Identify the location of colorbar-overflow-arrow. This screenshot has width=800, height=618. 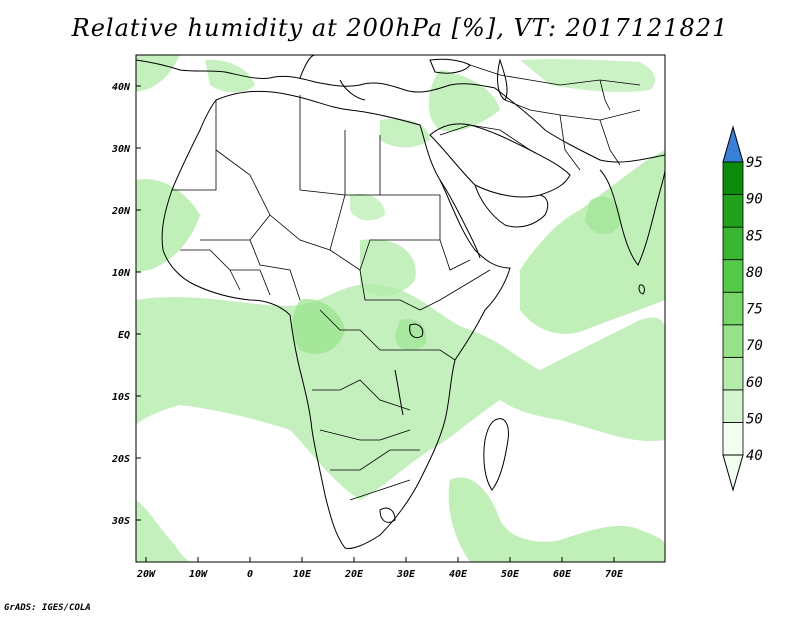
(733, 144).